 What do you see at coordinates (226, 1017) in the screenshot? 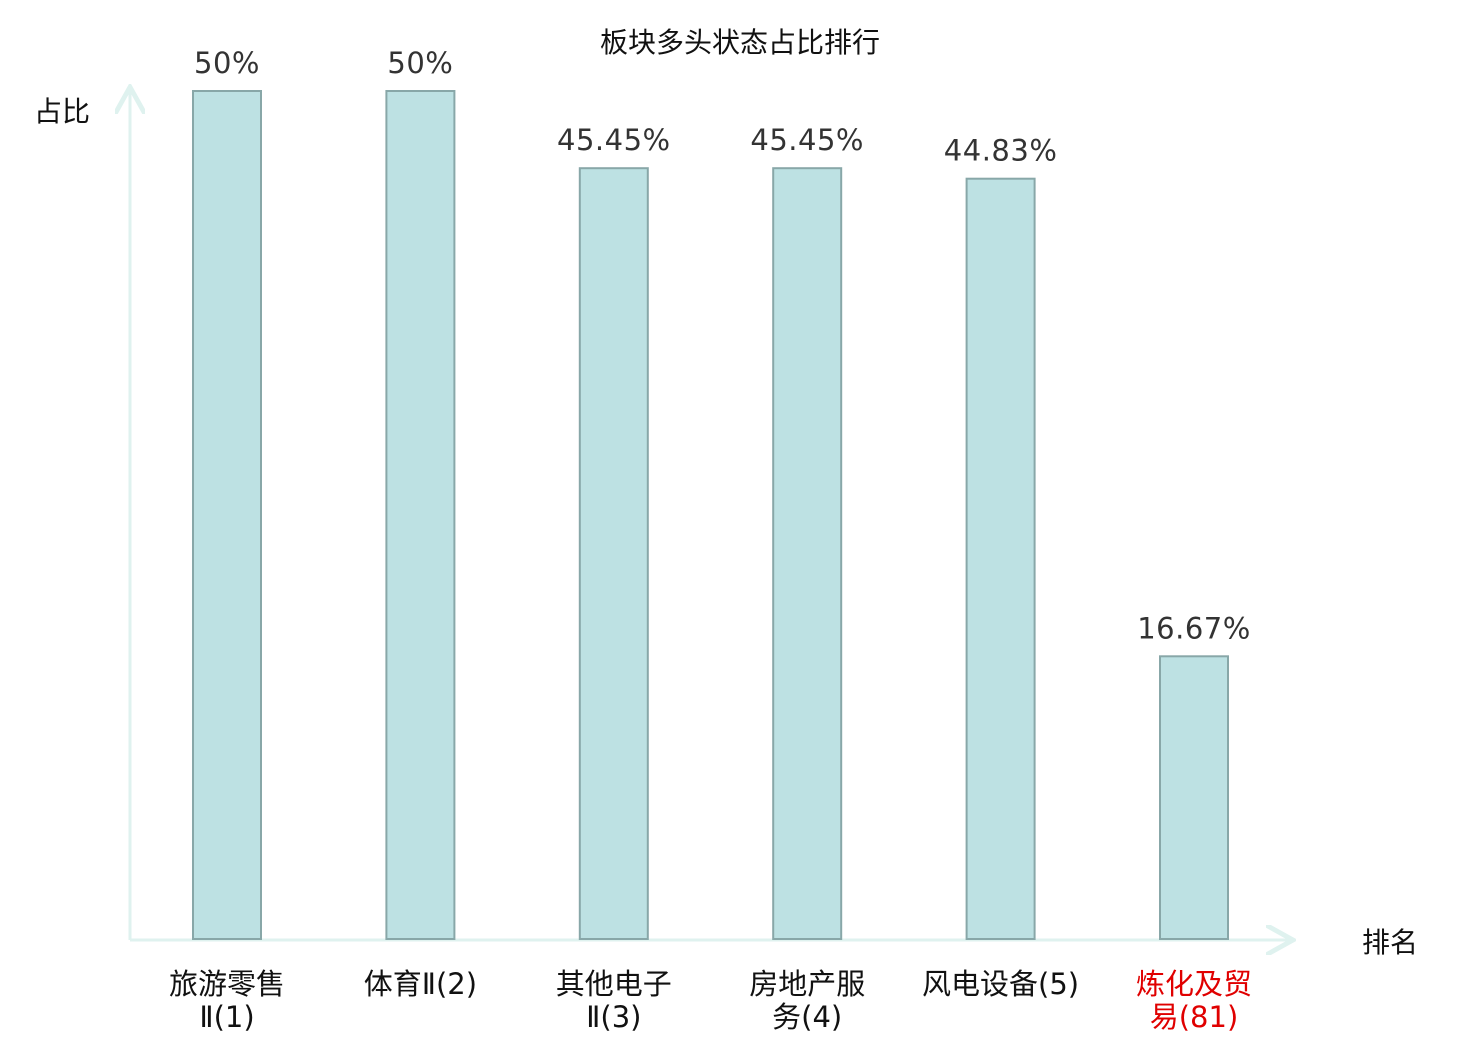
I see `category-label-1-line-2: Ⅱ(1)` at bounding box center [226, 1017].